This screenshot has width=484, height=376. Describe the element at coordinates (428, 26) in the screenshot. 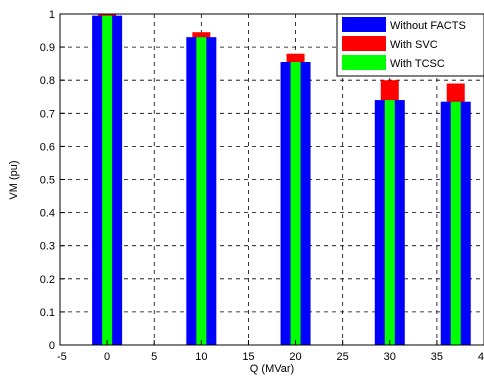

I see `legend-label: Without FACTS` at that location.